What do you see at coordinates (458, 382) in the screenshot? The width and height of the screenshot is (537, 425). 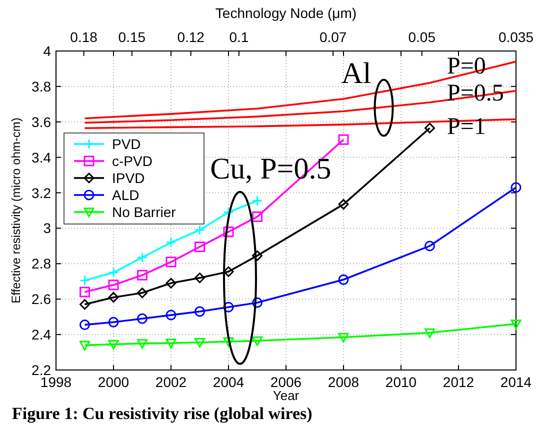 I see `x-tick-label: 2012` at bounding box center [458, 382].